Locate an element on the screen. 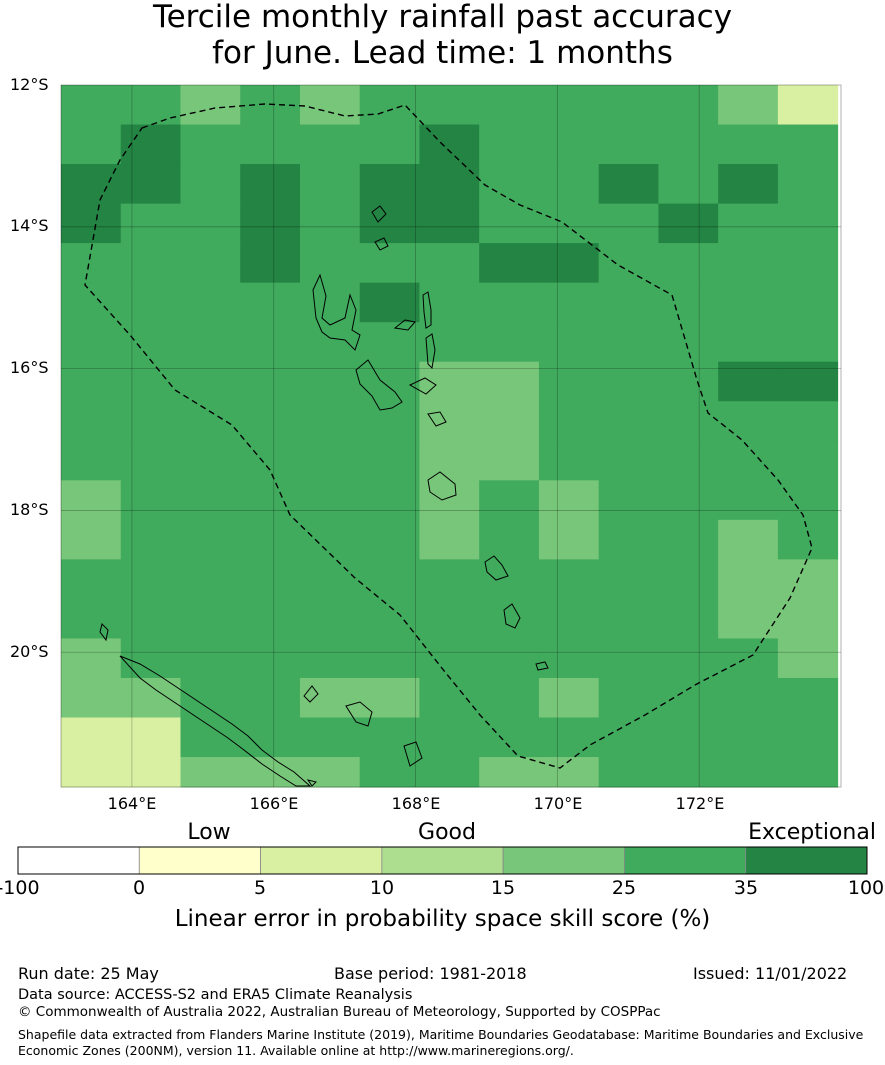 Image resolution: width=885 pixels, height=1065 pixels. epi-island is located at coordinates (437, 419).